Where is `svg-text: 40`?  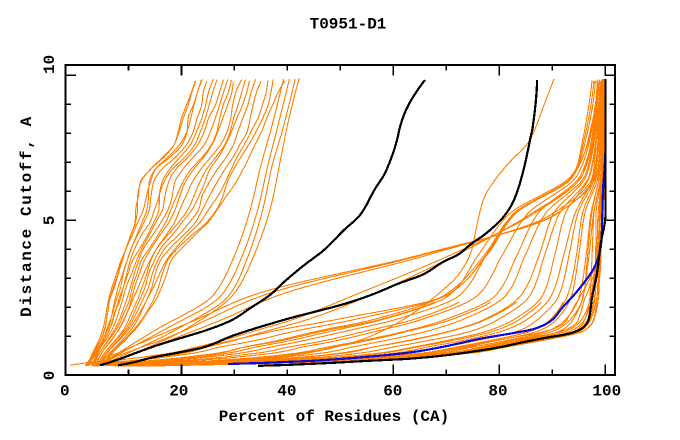
svg-text: 40 is located at coordinates (286, 392).